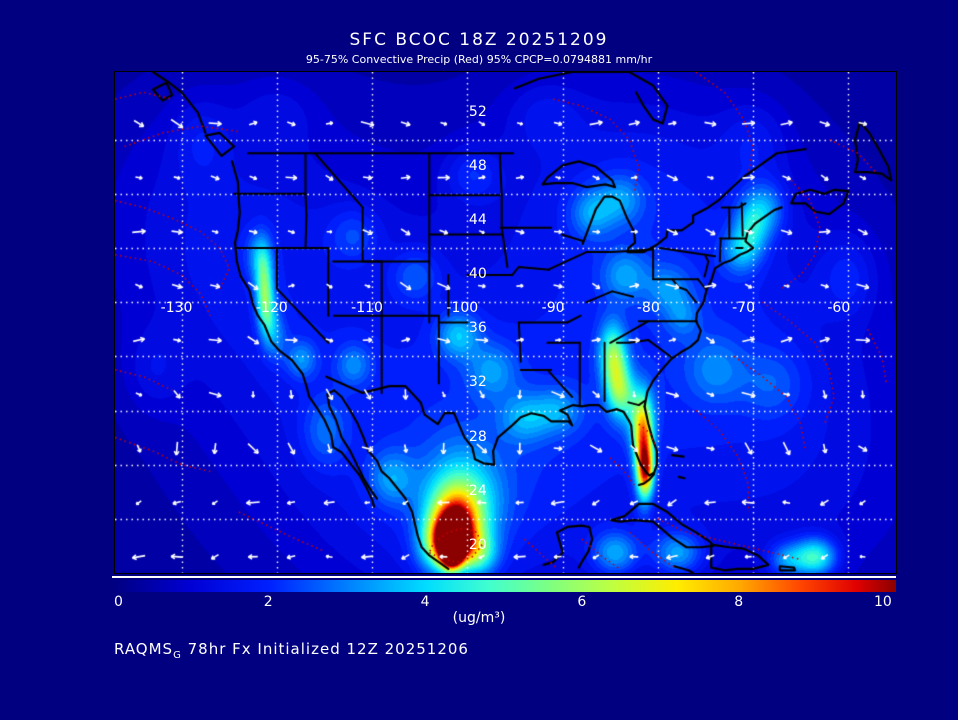  What do you see at coordinates (582, 602) in the screenshot?
I see `colorbar-tick-label: 6` at bounding box center [582, 602].